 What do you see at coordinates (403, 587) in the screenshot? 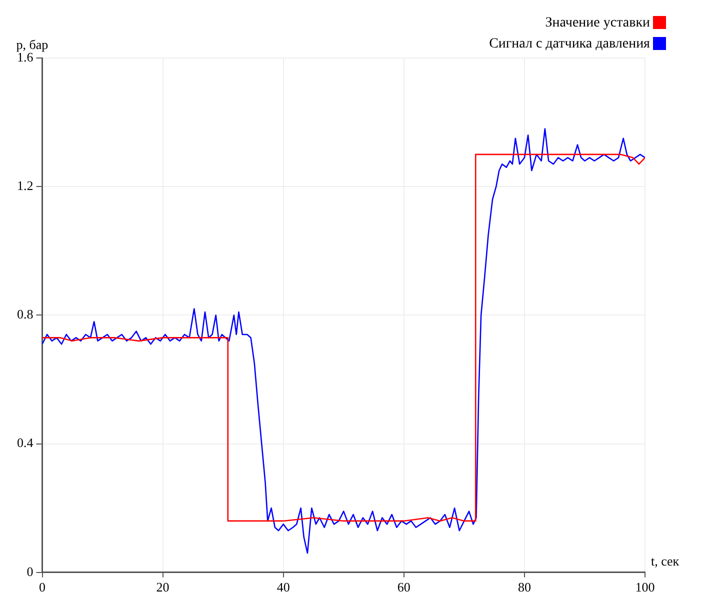
I see `x-tick-label: 60` at bounding box center [403, 587].